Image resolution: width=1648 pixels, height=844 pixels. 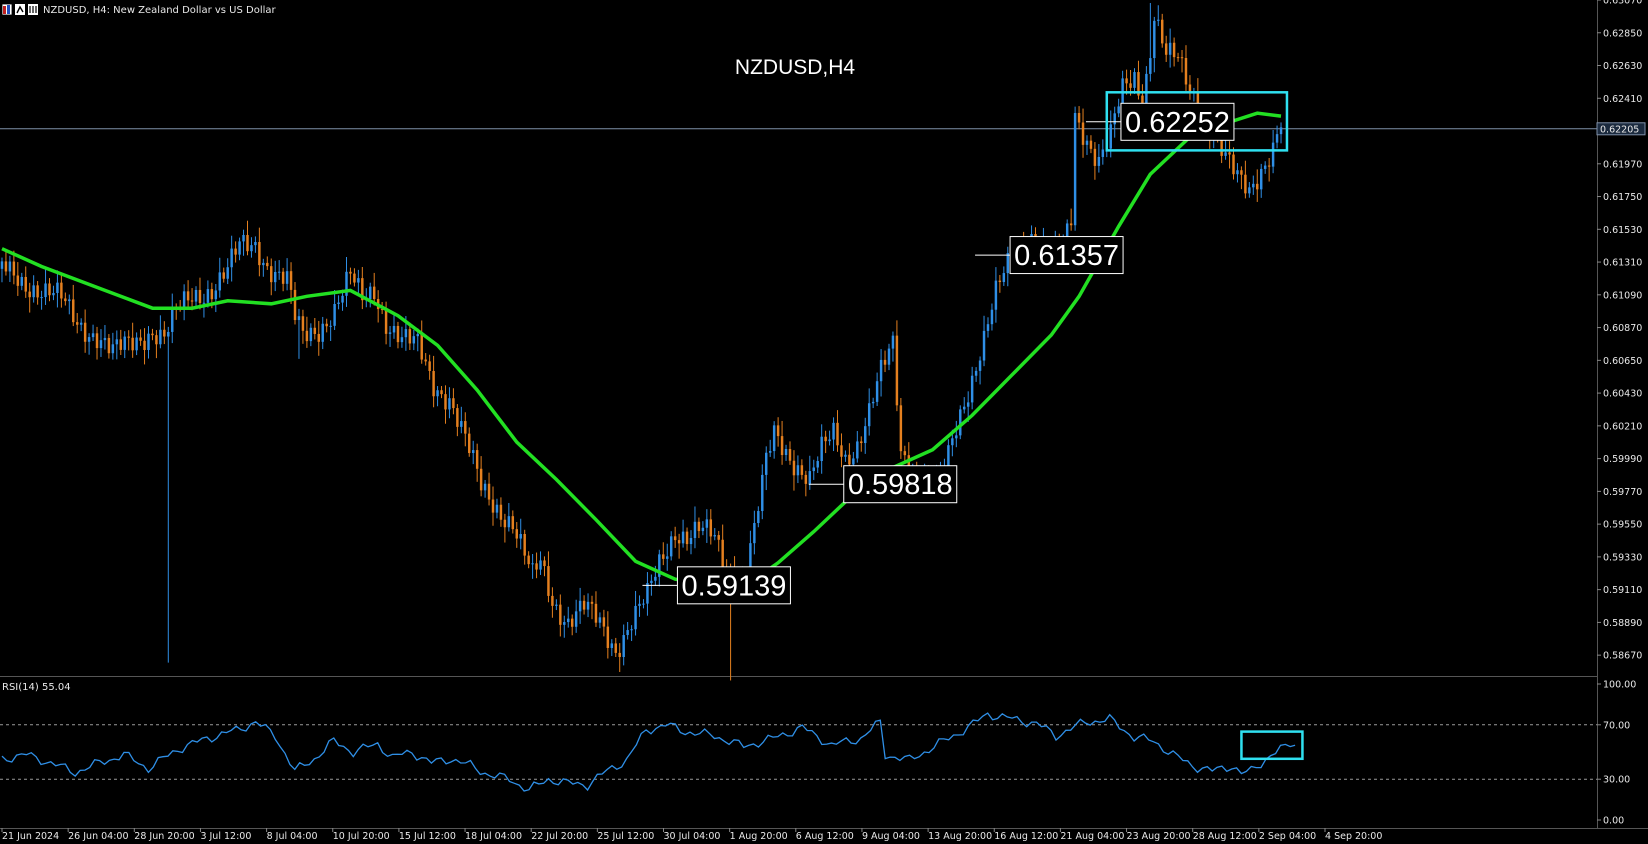 What do you see at coordinates (1622, 33) in the screenshot?
I see `price-tick-label: 0.62850` at bounding box center [1622, 33].